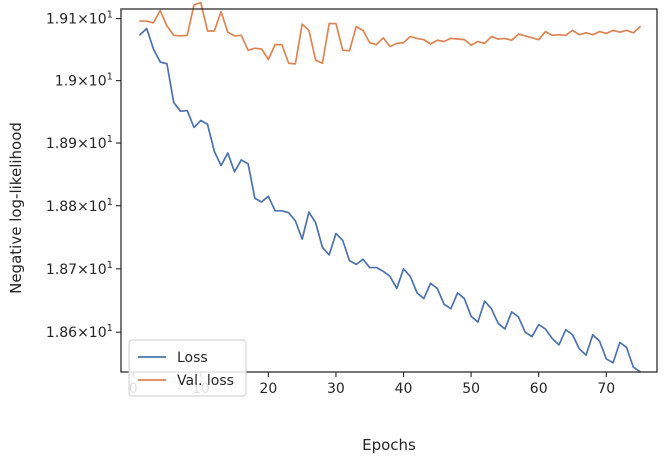 The height and width of the screenshot is (463, 667). Describe the element at coordinates (336, 389) in the screenshot. I see `x-tick-label: 30` at that location.